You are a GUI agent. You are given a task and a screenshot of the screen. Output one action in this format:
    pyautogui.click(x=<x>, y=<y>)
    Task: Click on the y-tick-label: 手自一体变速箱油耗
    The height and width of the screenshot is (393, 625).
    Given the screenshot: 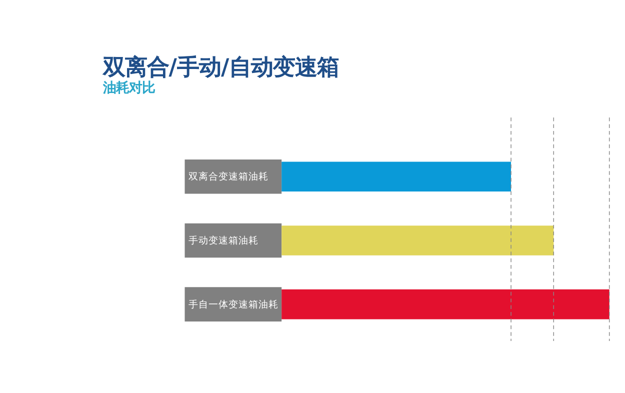 What is the action you would take?
    pyautogui.click(x=233, y=304)
    